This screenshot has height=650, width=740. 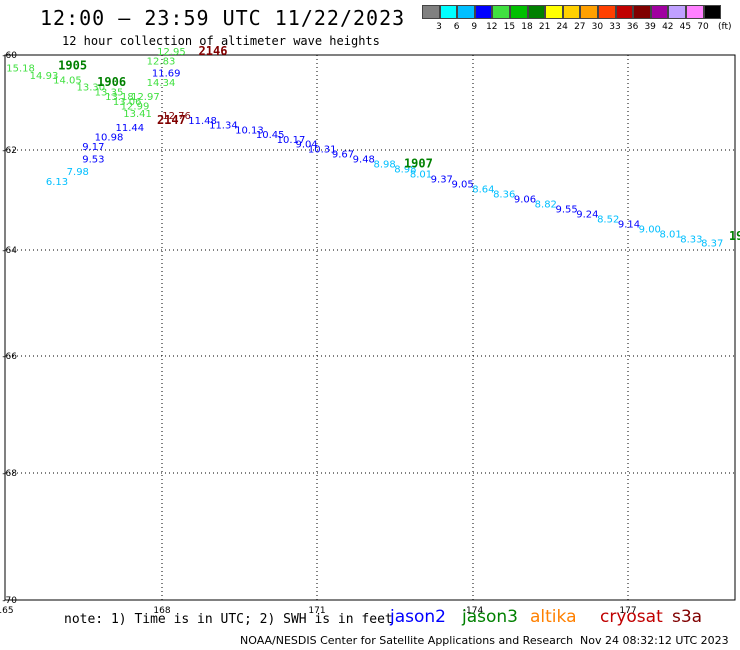 What do you see at coordinates (629, 225) in the screenshot?
I see `swh-value: 9.14` at bounding box center [629, 225].